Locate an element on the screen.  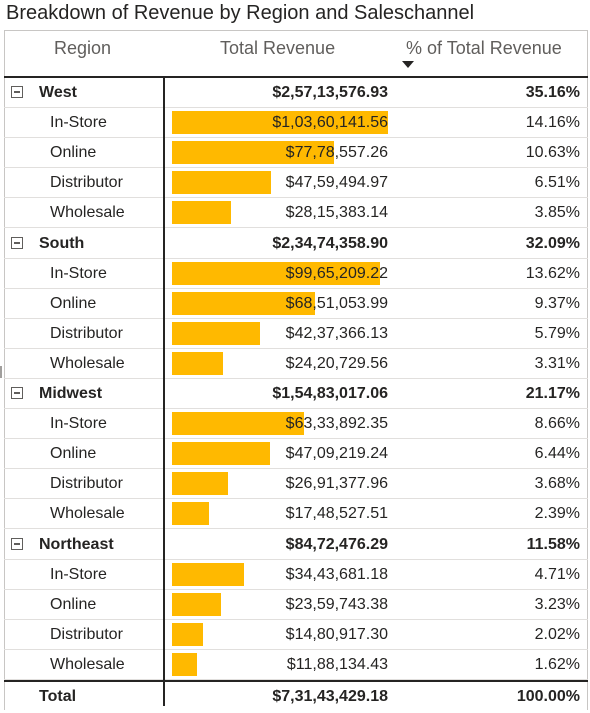
region-row-south: South $2,34,74,358.90 32.09% is located at coordinates (296, 244).